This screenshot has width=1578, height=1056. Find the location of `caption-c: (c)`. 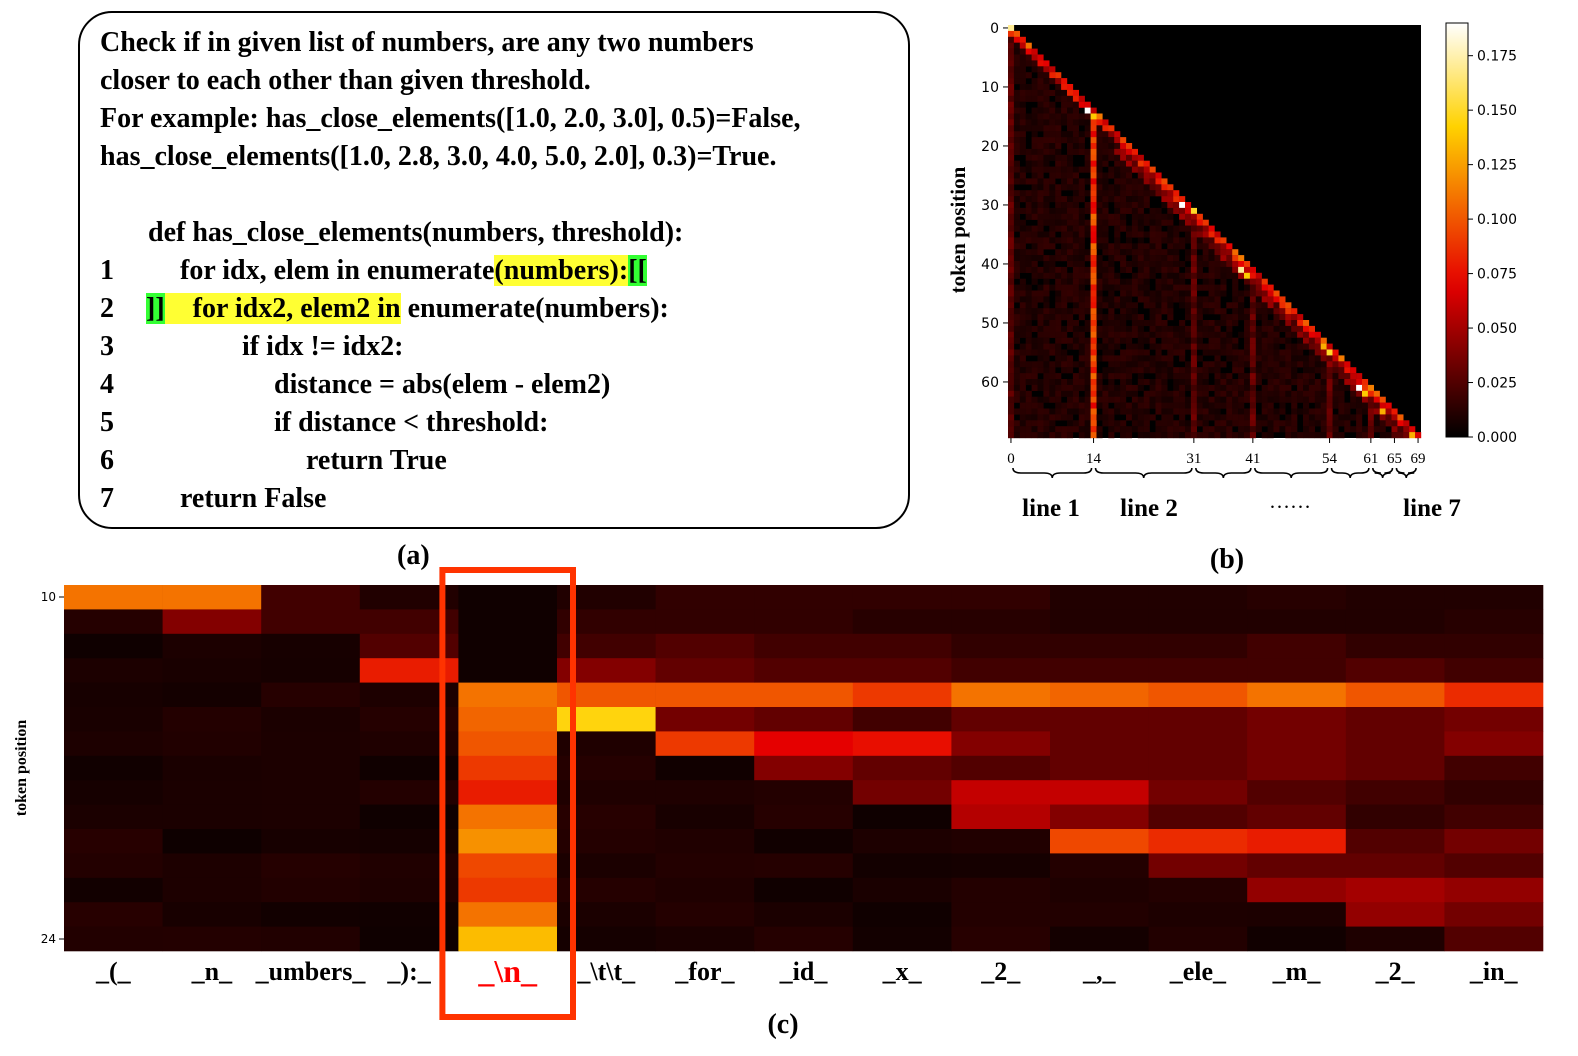

caption-c: (c) is located at coordinates (782, 1024).